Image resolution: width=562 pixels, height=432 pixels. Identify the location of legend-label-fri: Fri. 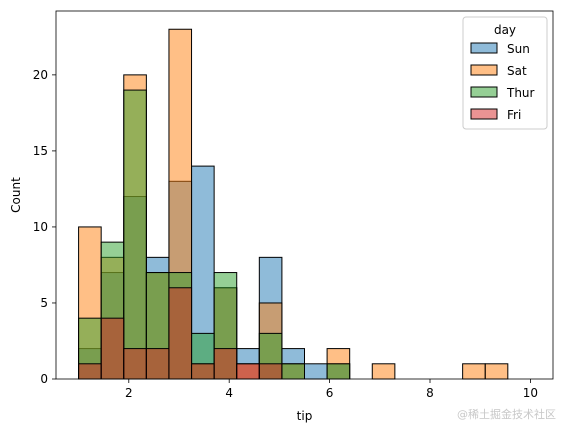
(514, 115).